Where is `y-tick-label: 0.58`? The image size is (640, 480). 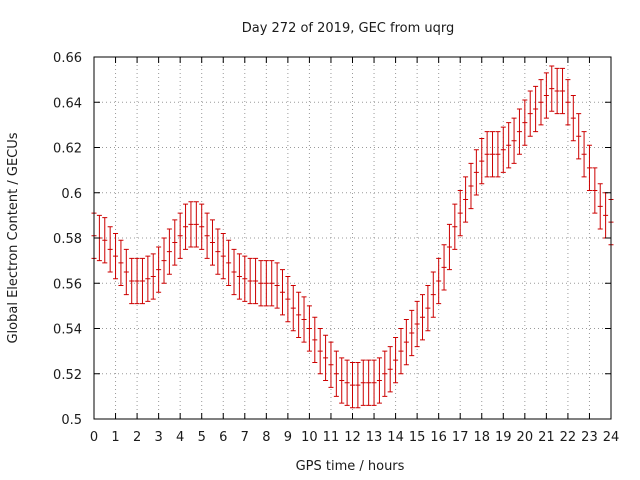 y-tick-label: 0.58 is located at coordinates (67, 239).